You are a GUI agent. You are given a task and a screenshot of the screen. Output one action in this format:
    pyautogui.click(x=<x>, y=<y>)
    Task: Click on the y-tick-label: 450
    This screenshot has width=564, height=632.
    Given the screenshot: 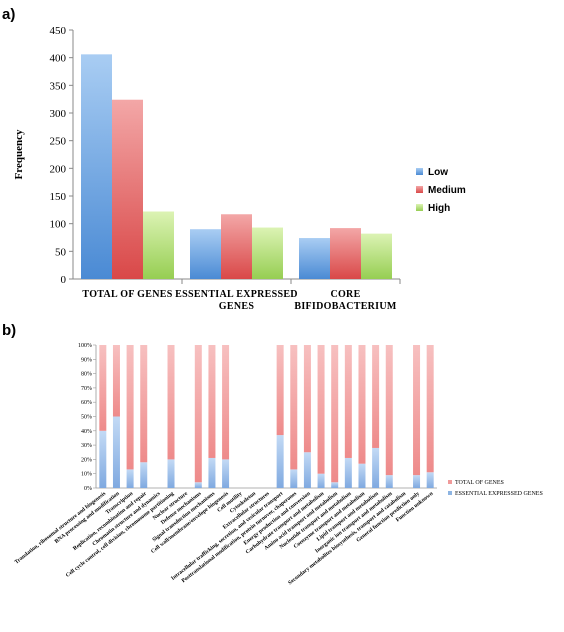 What is the action you would take?
    pyautogui.click(x=58, y=31)
    